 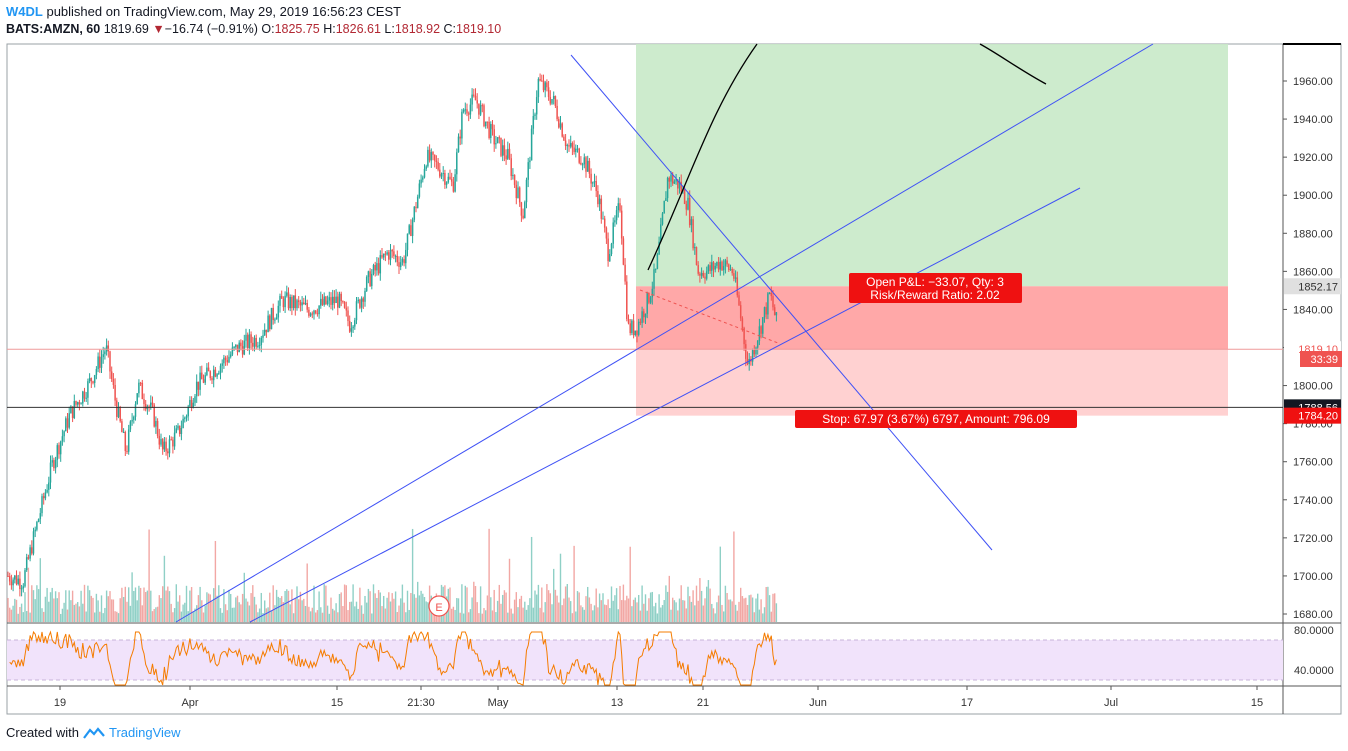 What do you see at coordinates (189, 703) in the screenshot?
I see `x-tick-label: Apr` at bounding box center [189, 703].